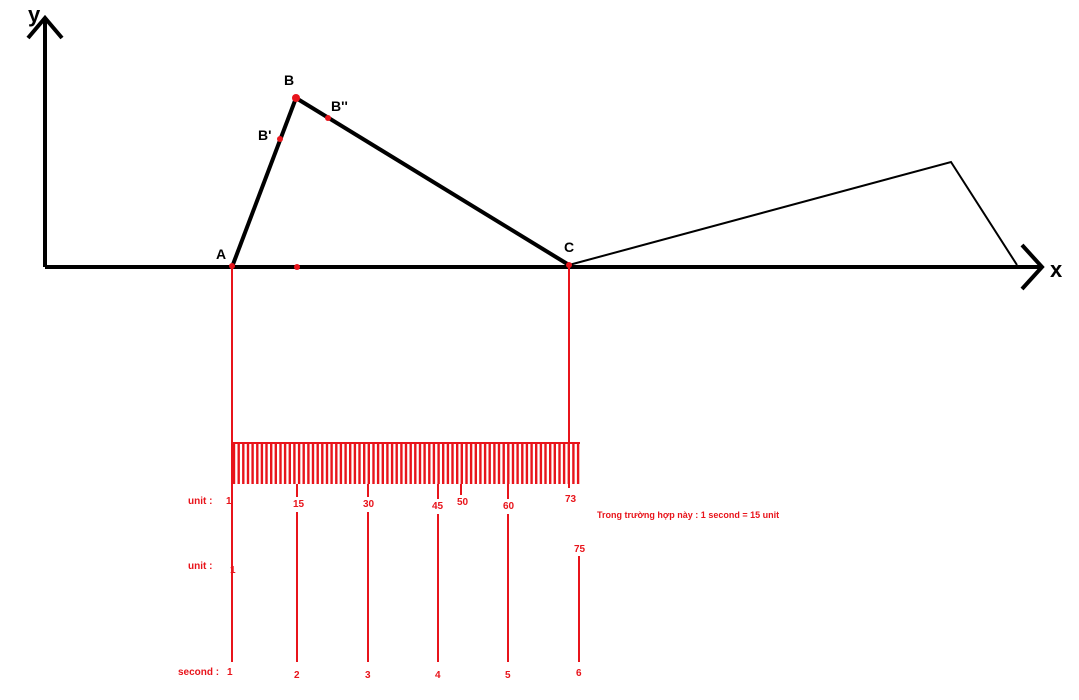 The height and width of the screenshot is (700, 1079). I want to click on segment-bc, so click(432, 181).